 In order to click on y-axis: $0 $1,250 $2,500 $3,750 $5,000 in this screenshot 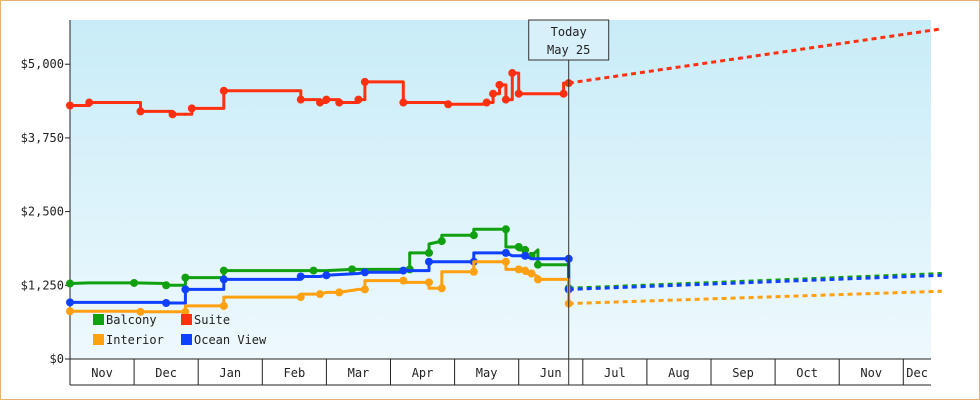, I will do `click(46, 202)`.